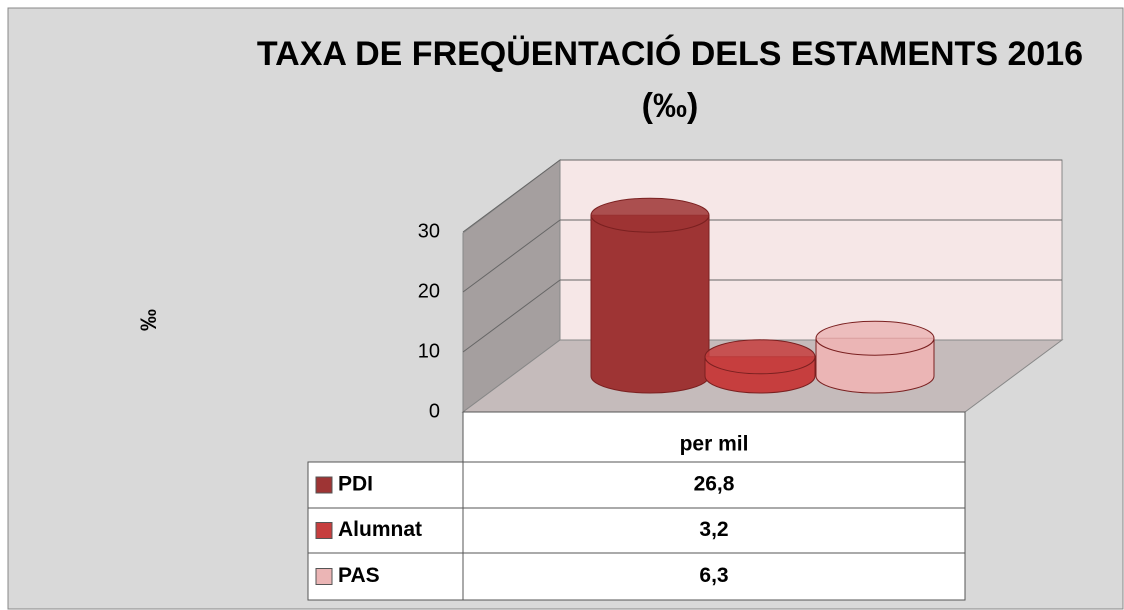 The image size is (1124, 610). What do you see at coordinates (148, 320) in the screenshot?
I see `y-axis-label: ‰` at bounding box center [148, 320].